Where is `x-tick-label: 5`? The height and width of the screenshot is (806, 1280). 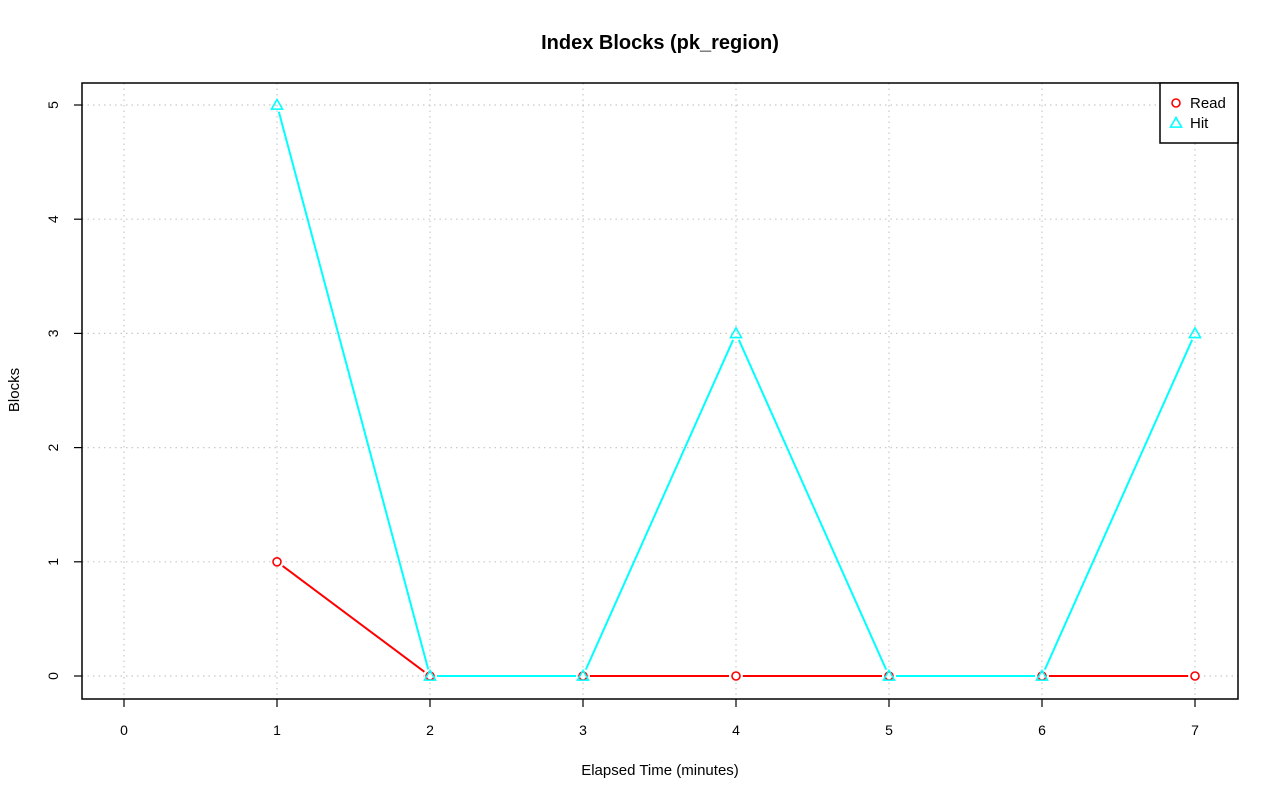 x-tick-label: 5 is located at coordinates (889, 730).